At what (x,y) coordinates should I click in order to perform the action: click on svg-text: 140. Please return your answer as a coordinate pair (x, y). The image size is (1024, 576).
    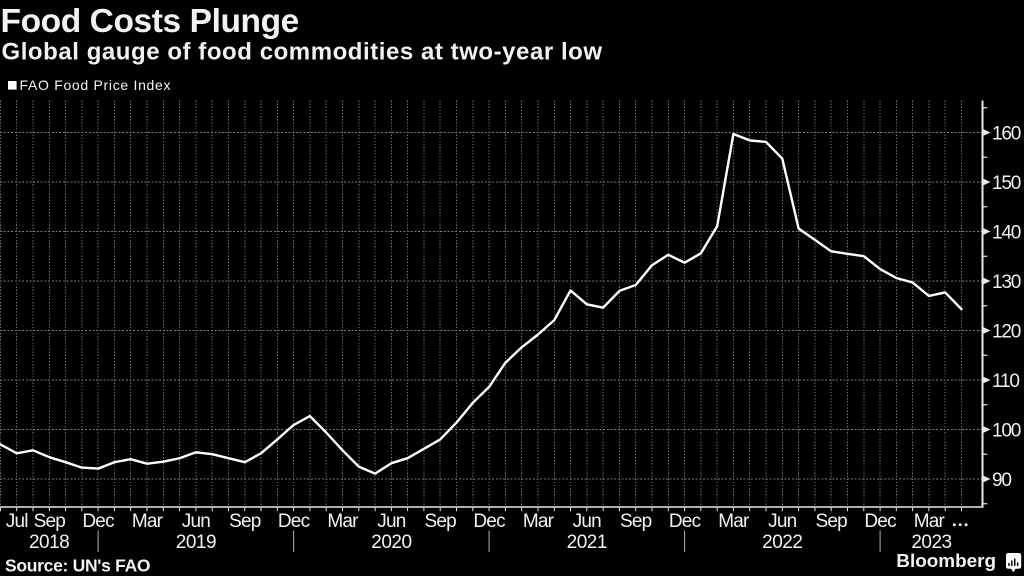
    Looking at the image, I should click on (1006, 232).